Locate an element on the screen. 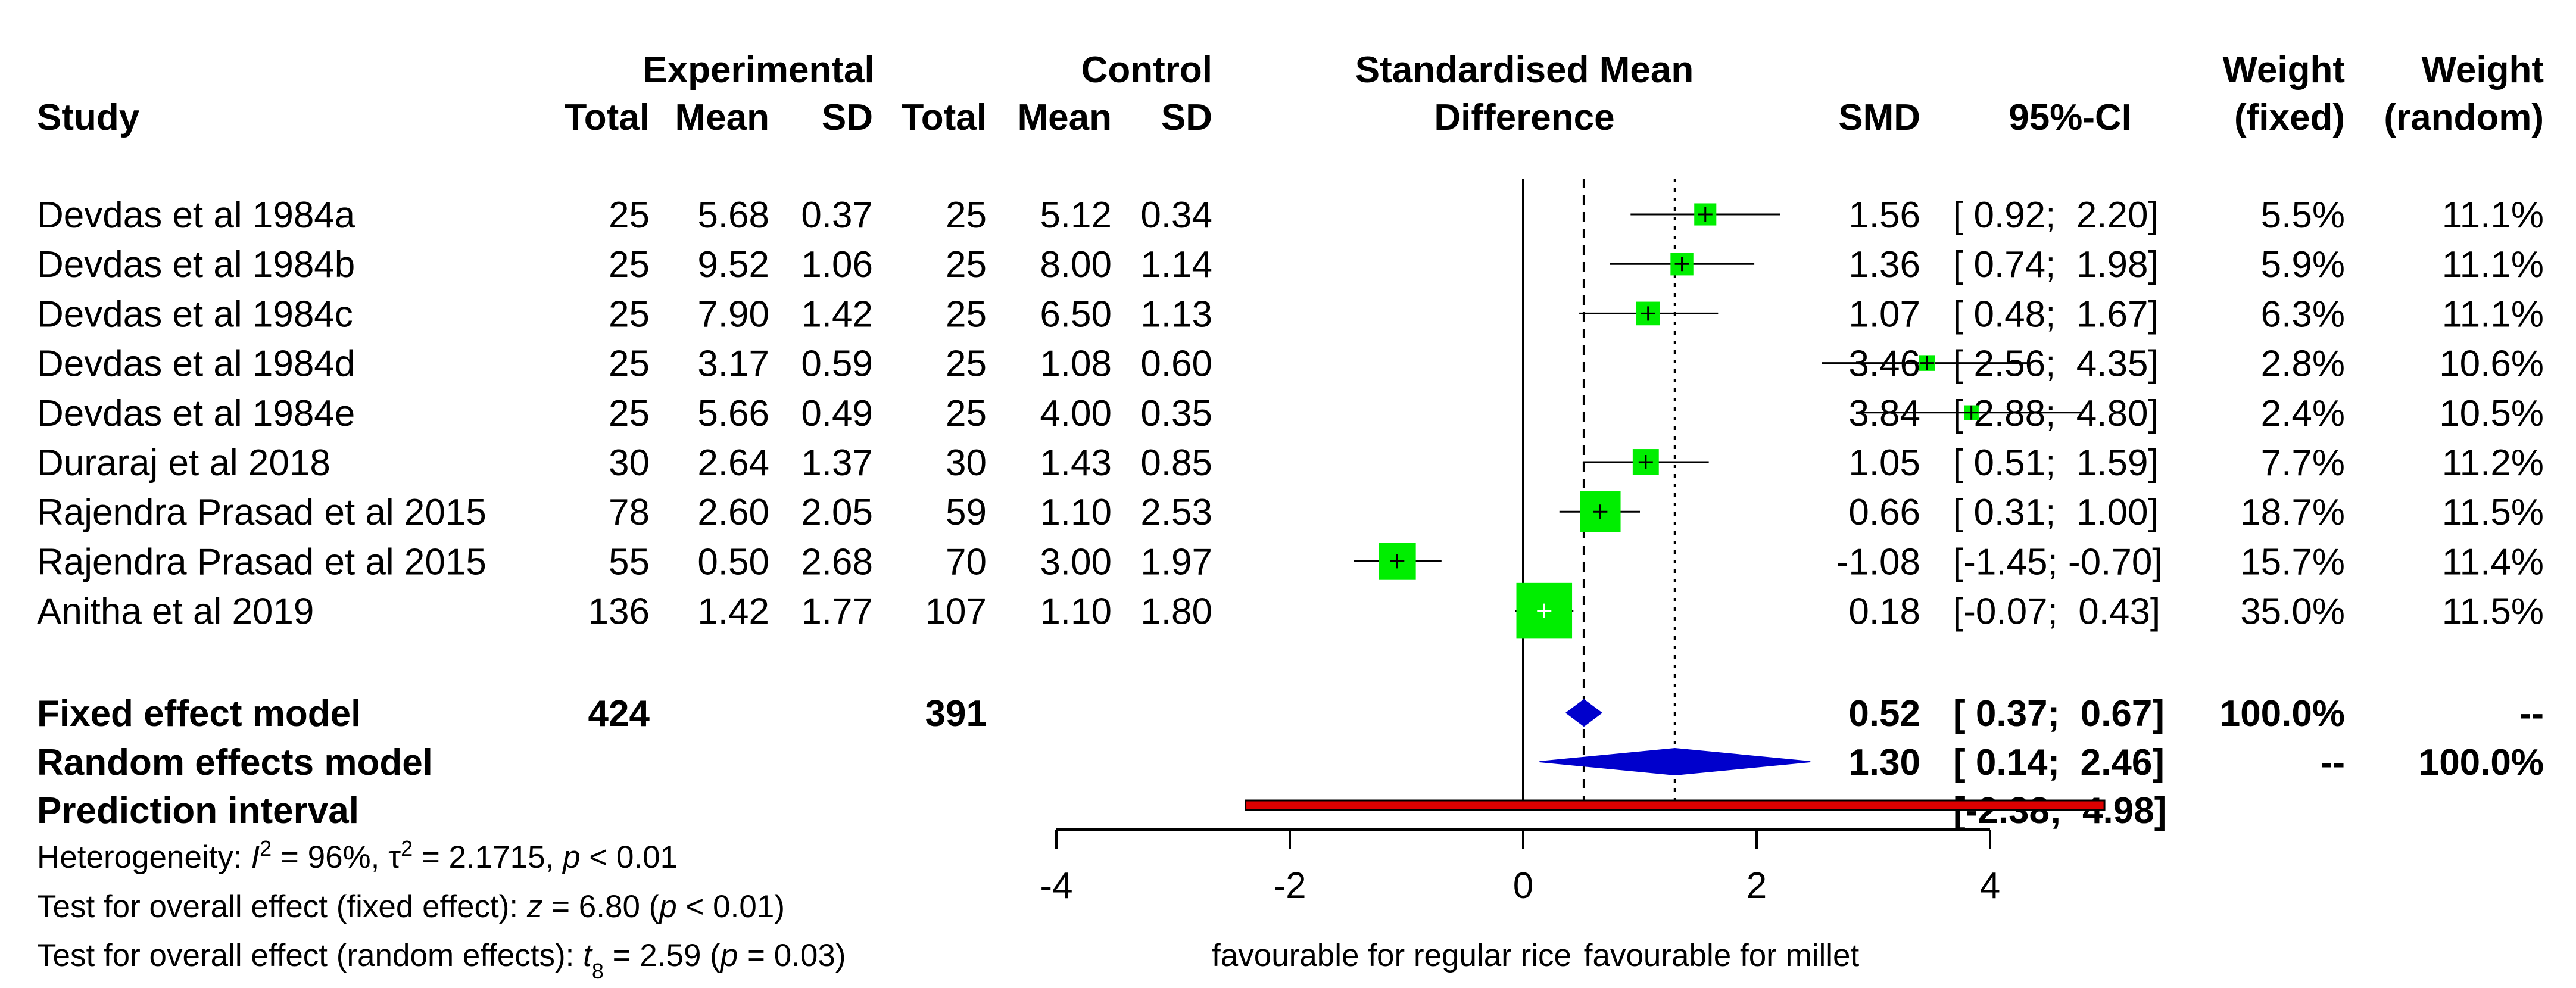 This screenshot has height=988, width=2576. weight-fixed-cell: 18.7% is located at coordinates (2292, 512).